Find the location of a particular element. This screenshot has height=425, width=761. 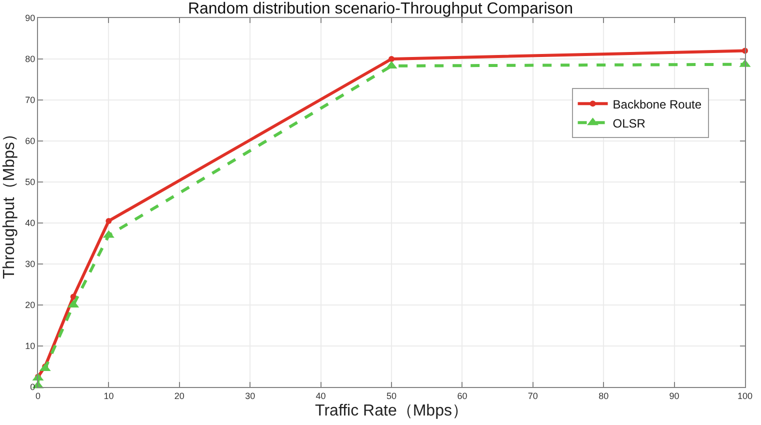

x-axis-title: Traffic Rate（Mbps） is located at coordinates (391, 411).